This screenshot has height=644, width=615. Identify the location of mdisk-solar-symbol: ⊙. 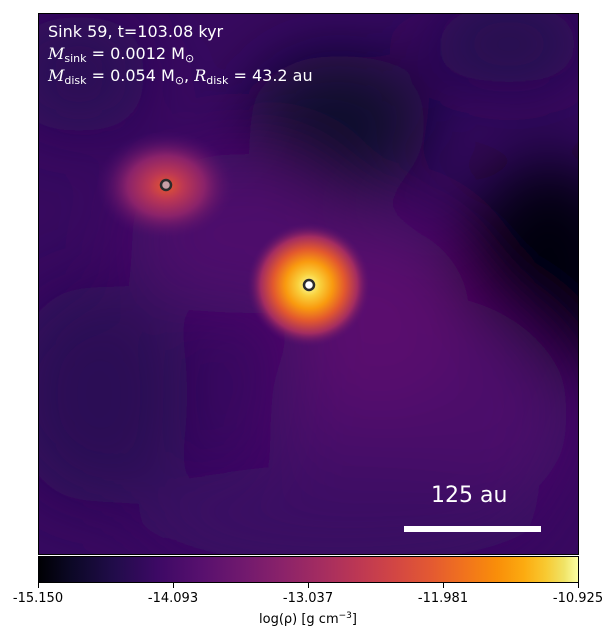
(179, 80).